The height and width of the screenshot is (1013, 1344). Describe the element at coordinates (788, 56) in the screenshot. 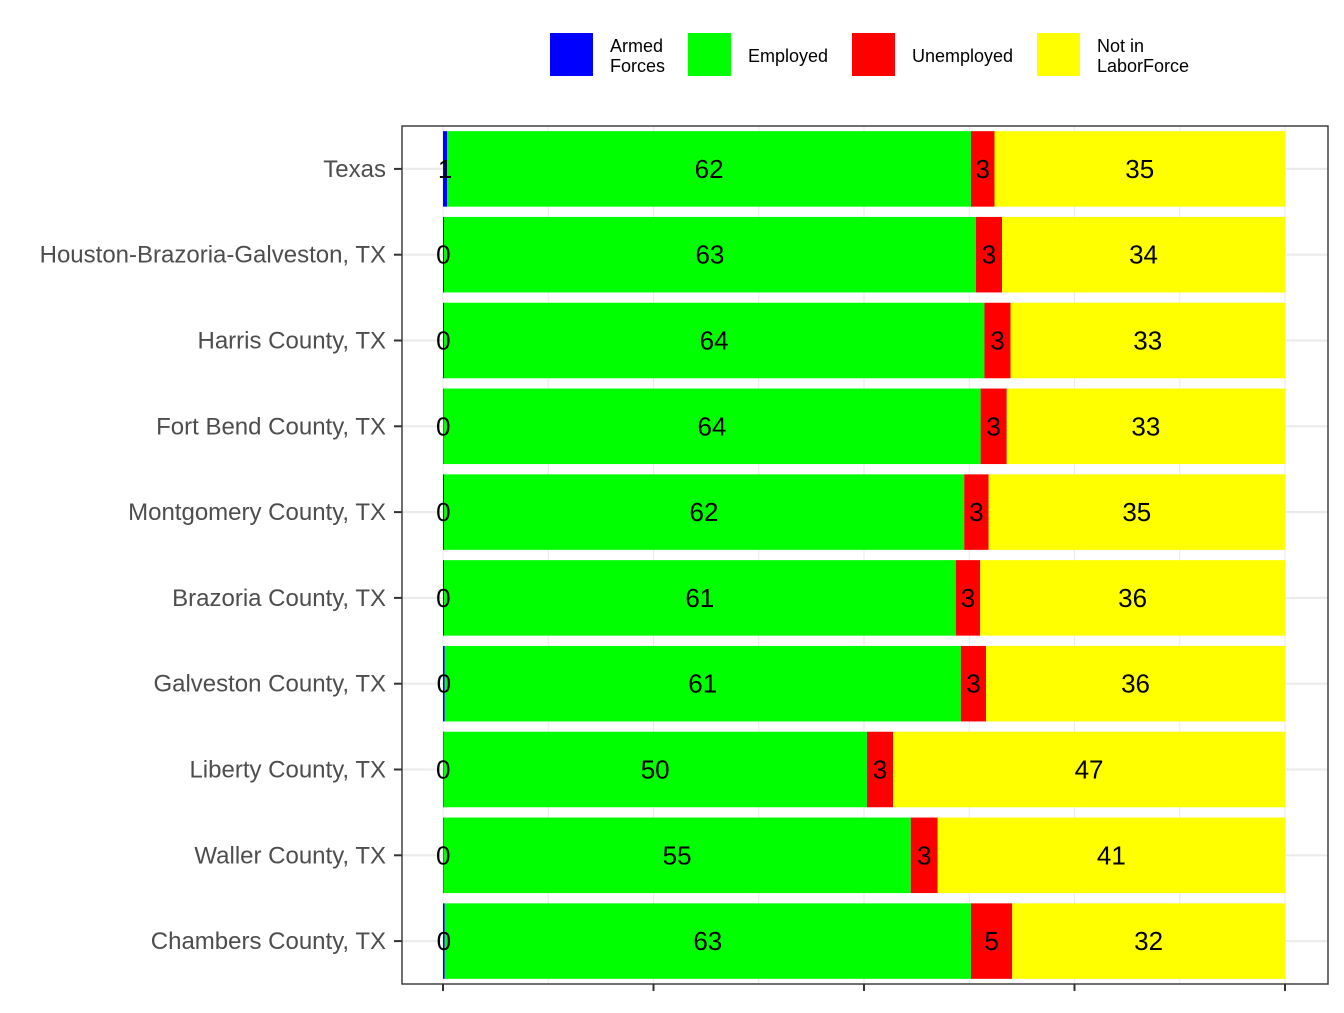

I see `legend-label-employed: Employed` at that location.